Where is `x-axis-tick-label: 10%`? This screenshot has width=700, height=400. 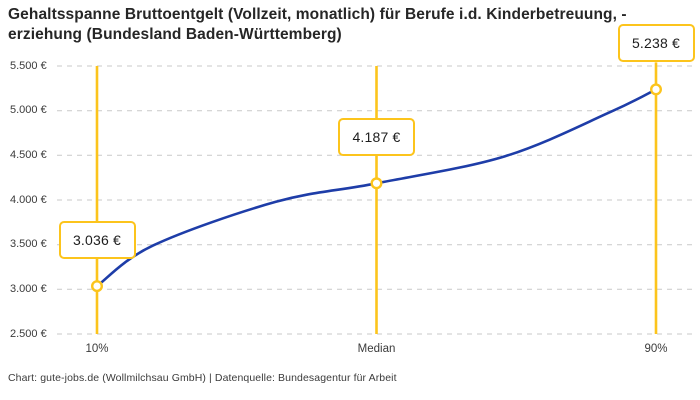
x-axis-tick-label: 10% is located at coordinates (97, 349).